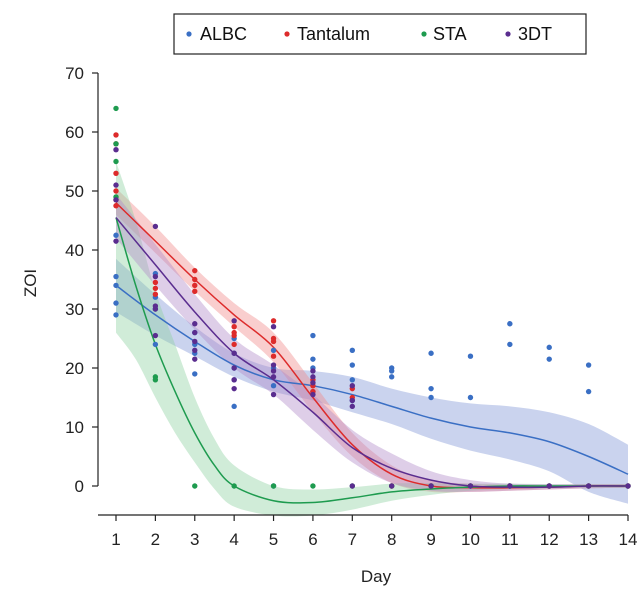 This screenshot has height=592, width=644. What do you see at coordinates (374, 532) in the screenshot?
I see `x-axis-ticks: 1 2 3 4 5 6 7 8 9 10 11 12 13 14` at bounding box center [374, 532].